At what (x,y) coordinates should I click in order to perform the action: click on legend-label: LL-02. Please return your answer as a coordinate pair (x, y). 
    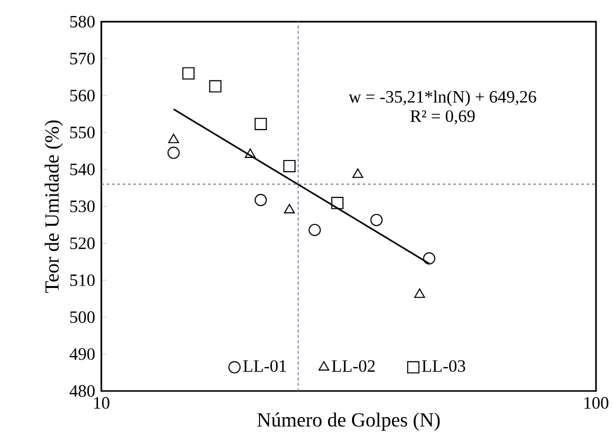
    Looking at the image, I should click on (353, 366).